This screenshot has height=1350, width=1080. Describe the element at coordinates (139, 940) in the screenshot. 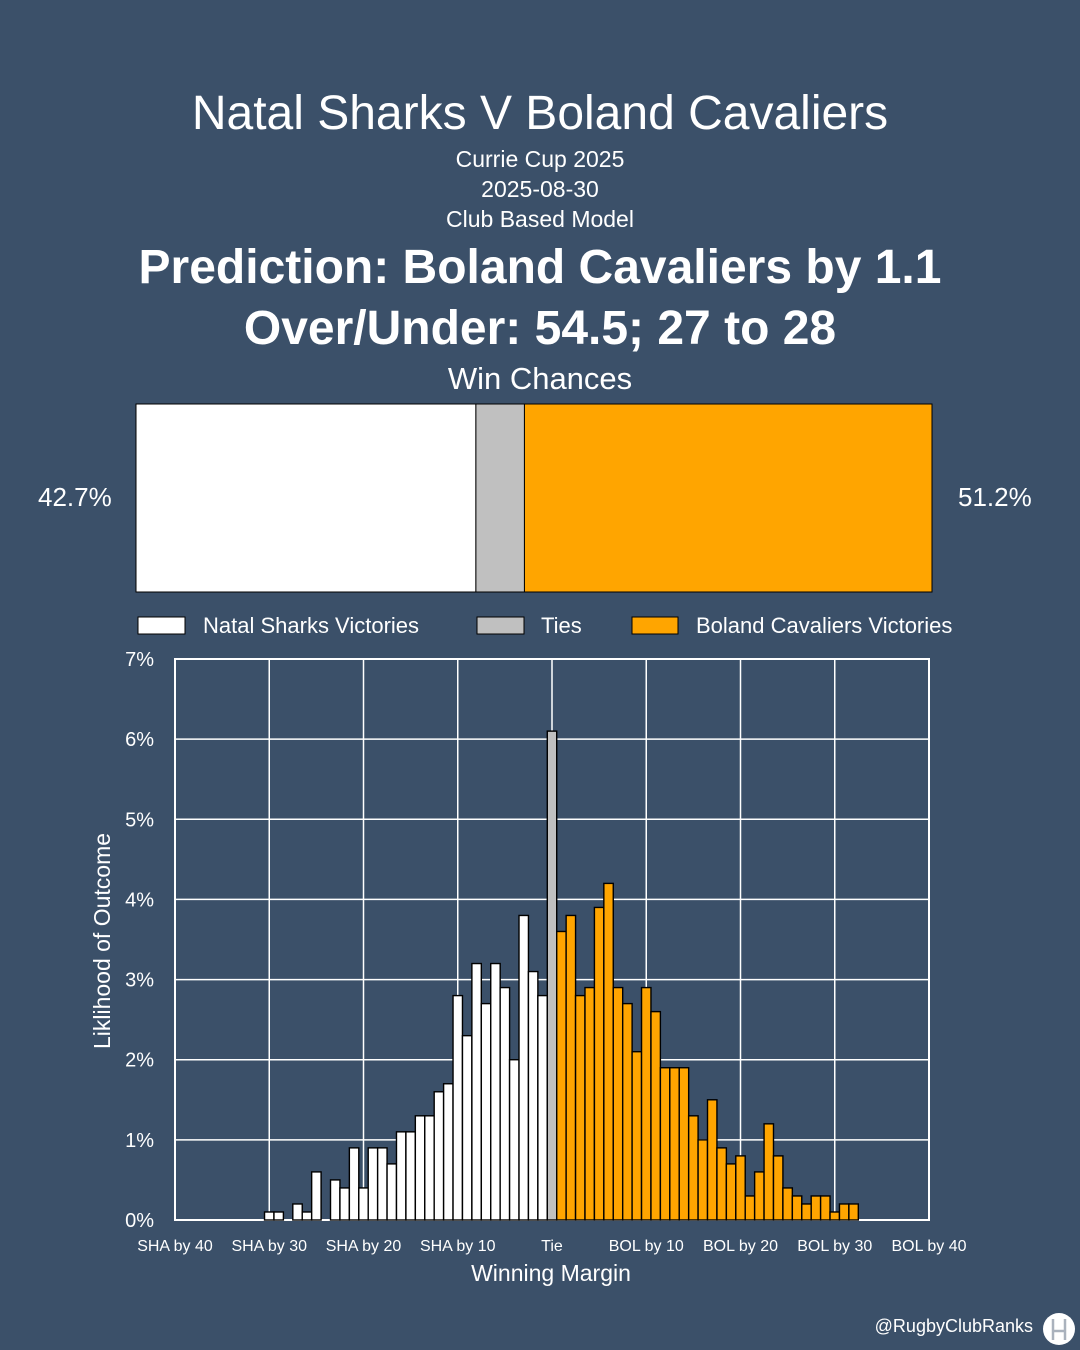

I see `y-tick-labels: 0% 1% 2% 3% 4% 5% 6% 7%` at that location.